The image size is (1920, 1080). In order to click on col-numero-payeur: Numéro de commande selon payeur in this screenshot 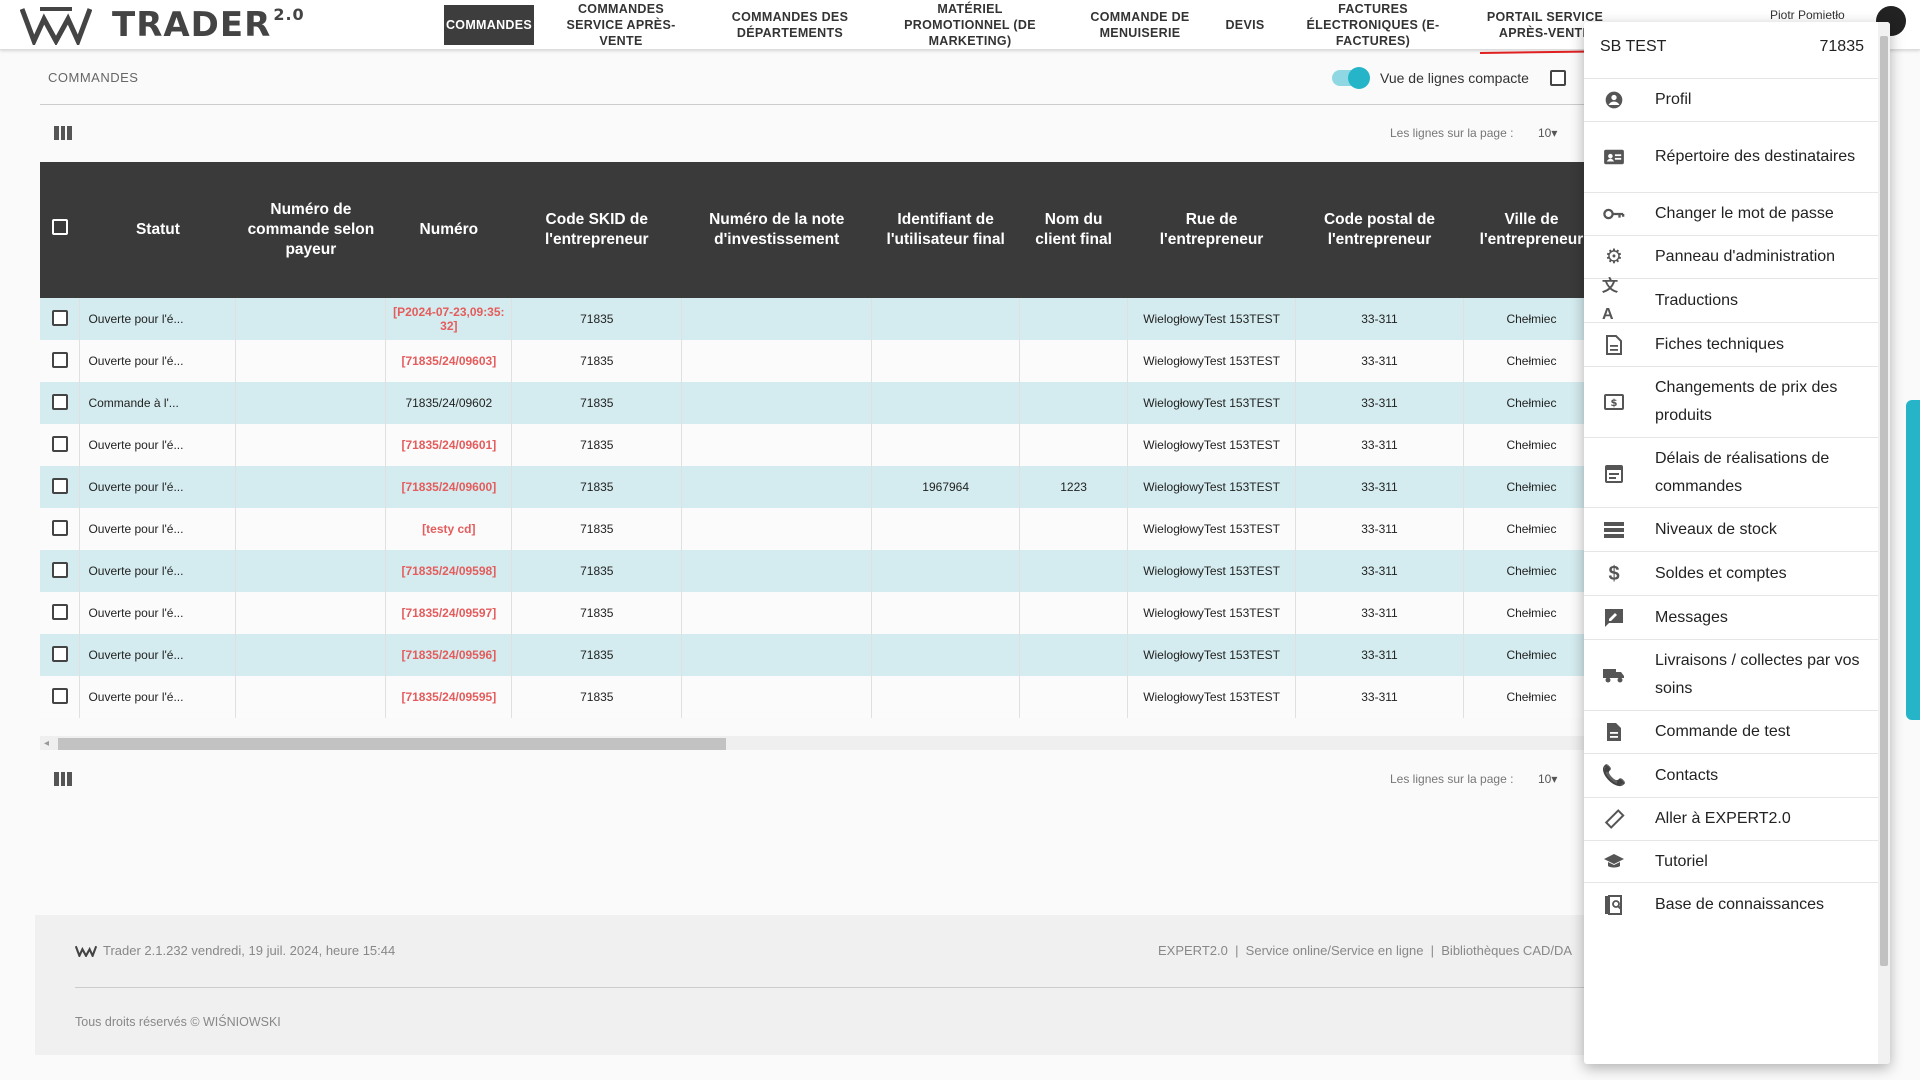, I will do `click(310, 230)`.